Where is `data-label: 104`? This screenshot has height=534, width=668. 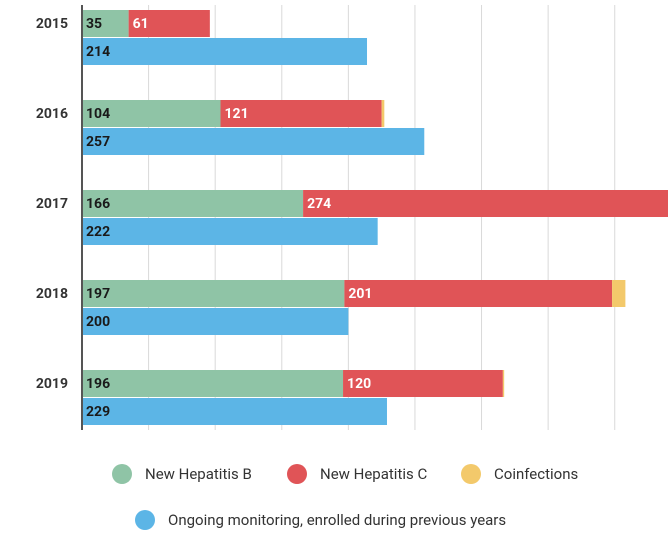 data-label: 104 is located at coordinates (98, 114).